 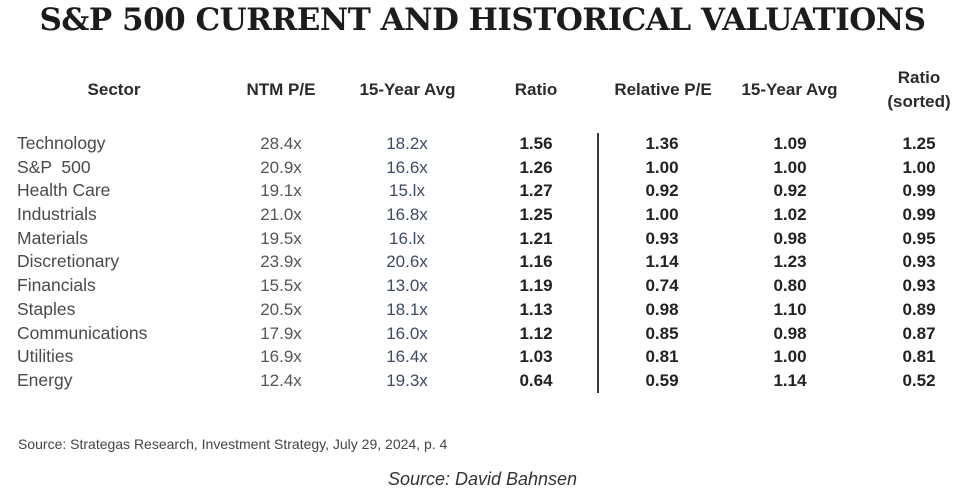 What do you see at coordinates (61, 143) in the screenshot?
I see `cell-sector: Technology` at bounding box center [61, 143].